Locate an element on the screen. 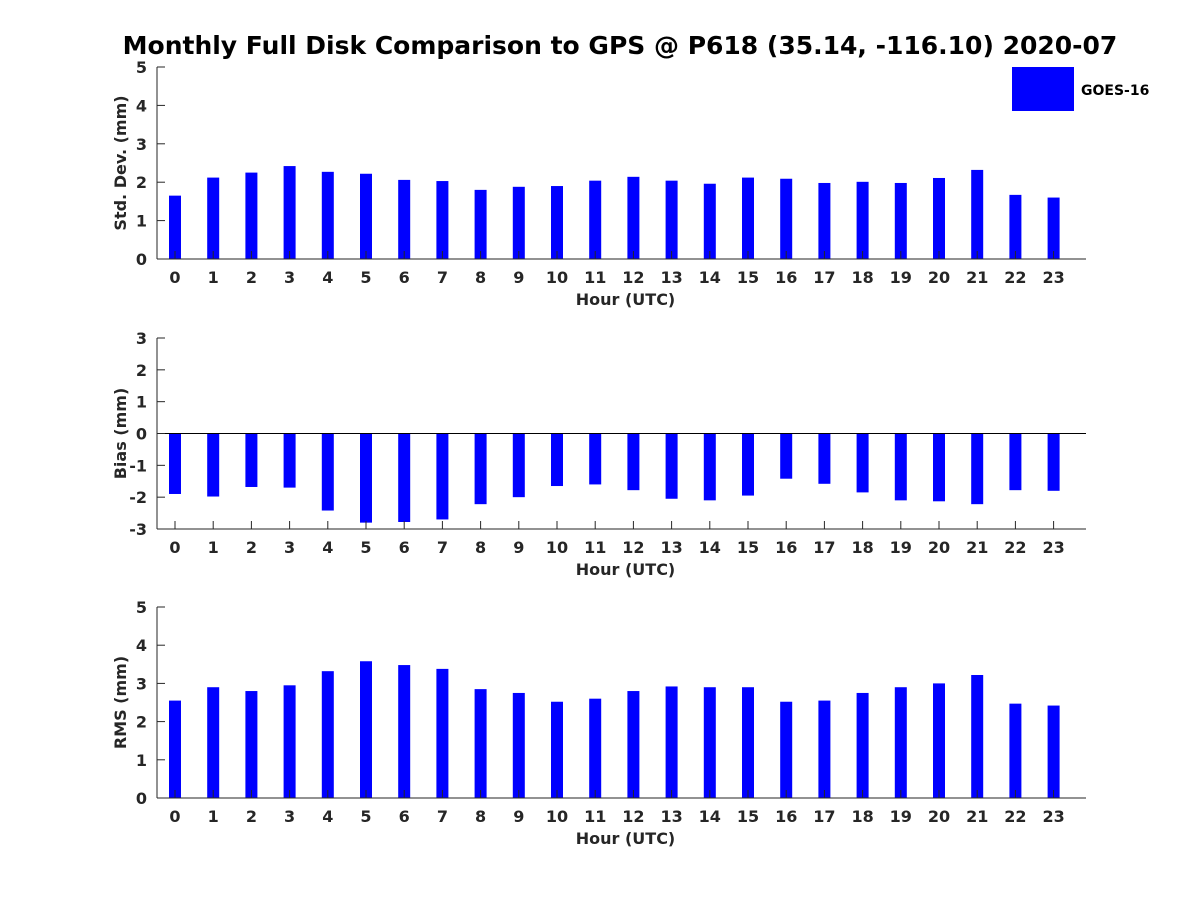 The width and height of the screenshot is (1200, 900). panel-rms-xtick-label: 9 is located at coordinates (518, 816).